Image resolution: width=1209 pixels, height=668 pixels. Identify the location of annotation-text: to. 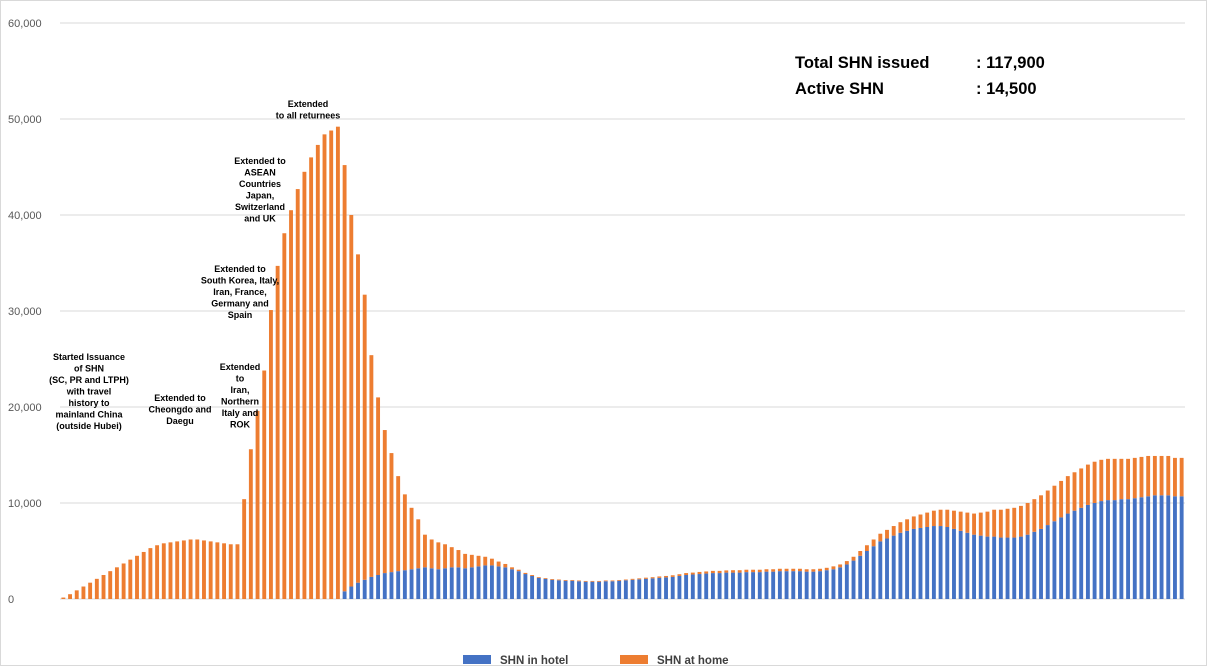
(240, 379).